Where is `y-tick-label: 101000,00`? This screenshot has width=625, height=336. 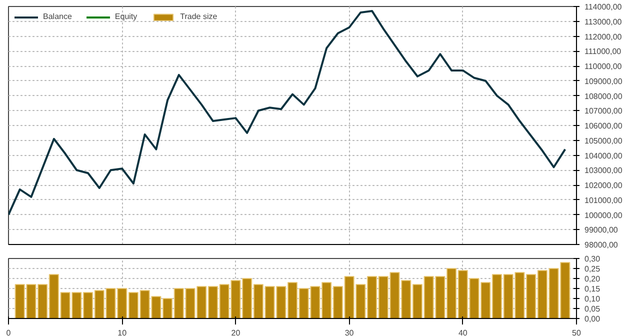 y-tick-label: 101000,00 is located at coordinates (603, 200).